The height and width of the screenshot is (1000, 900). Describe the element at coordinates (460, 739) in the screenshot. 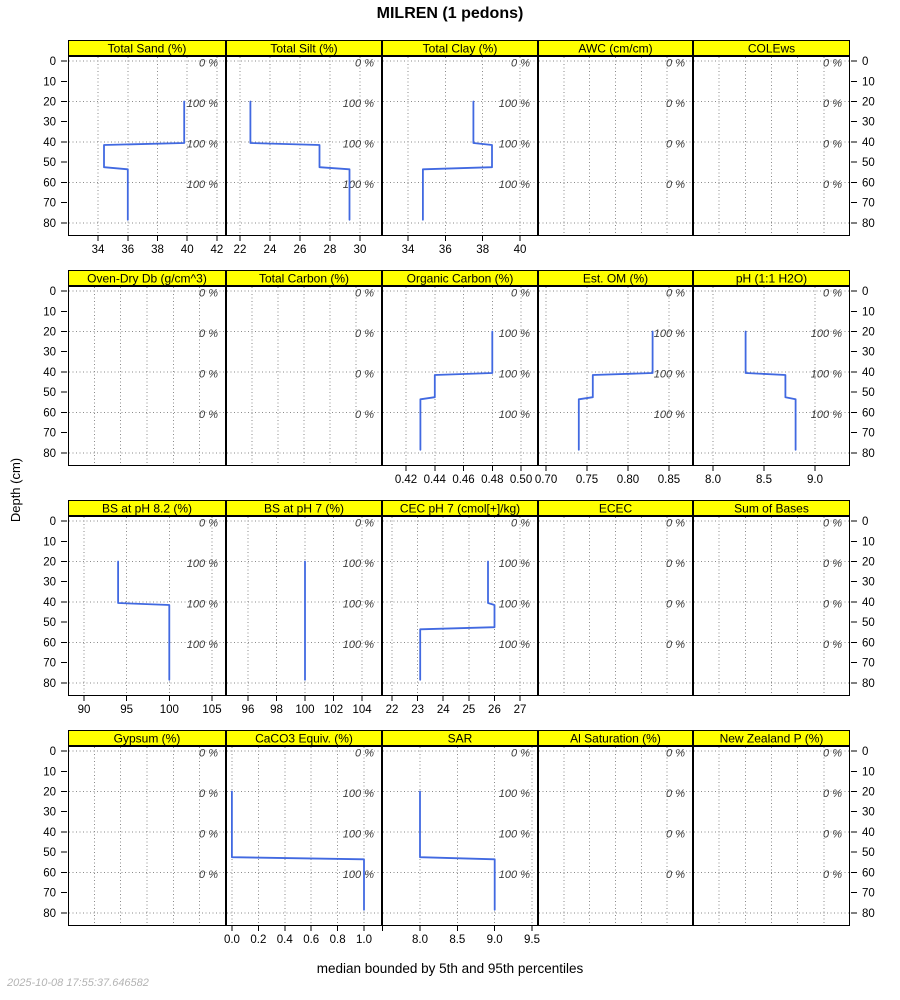

I see `panel-title: SAR` at that location.